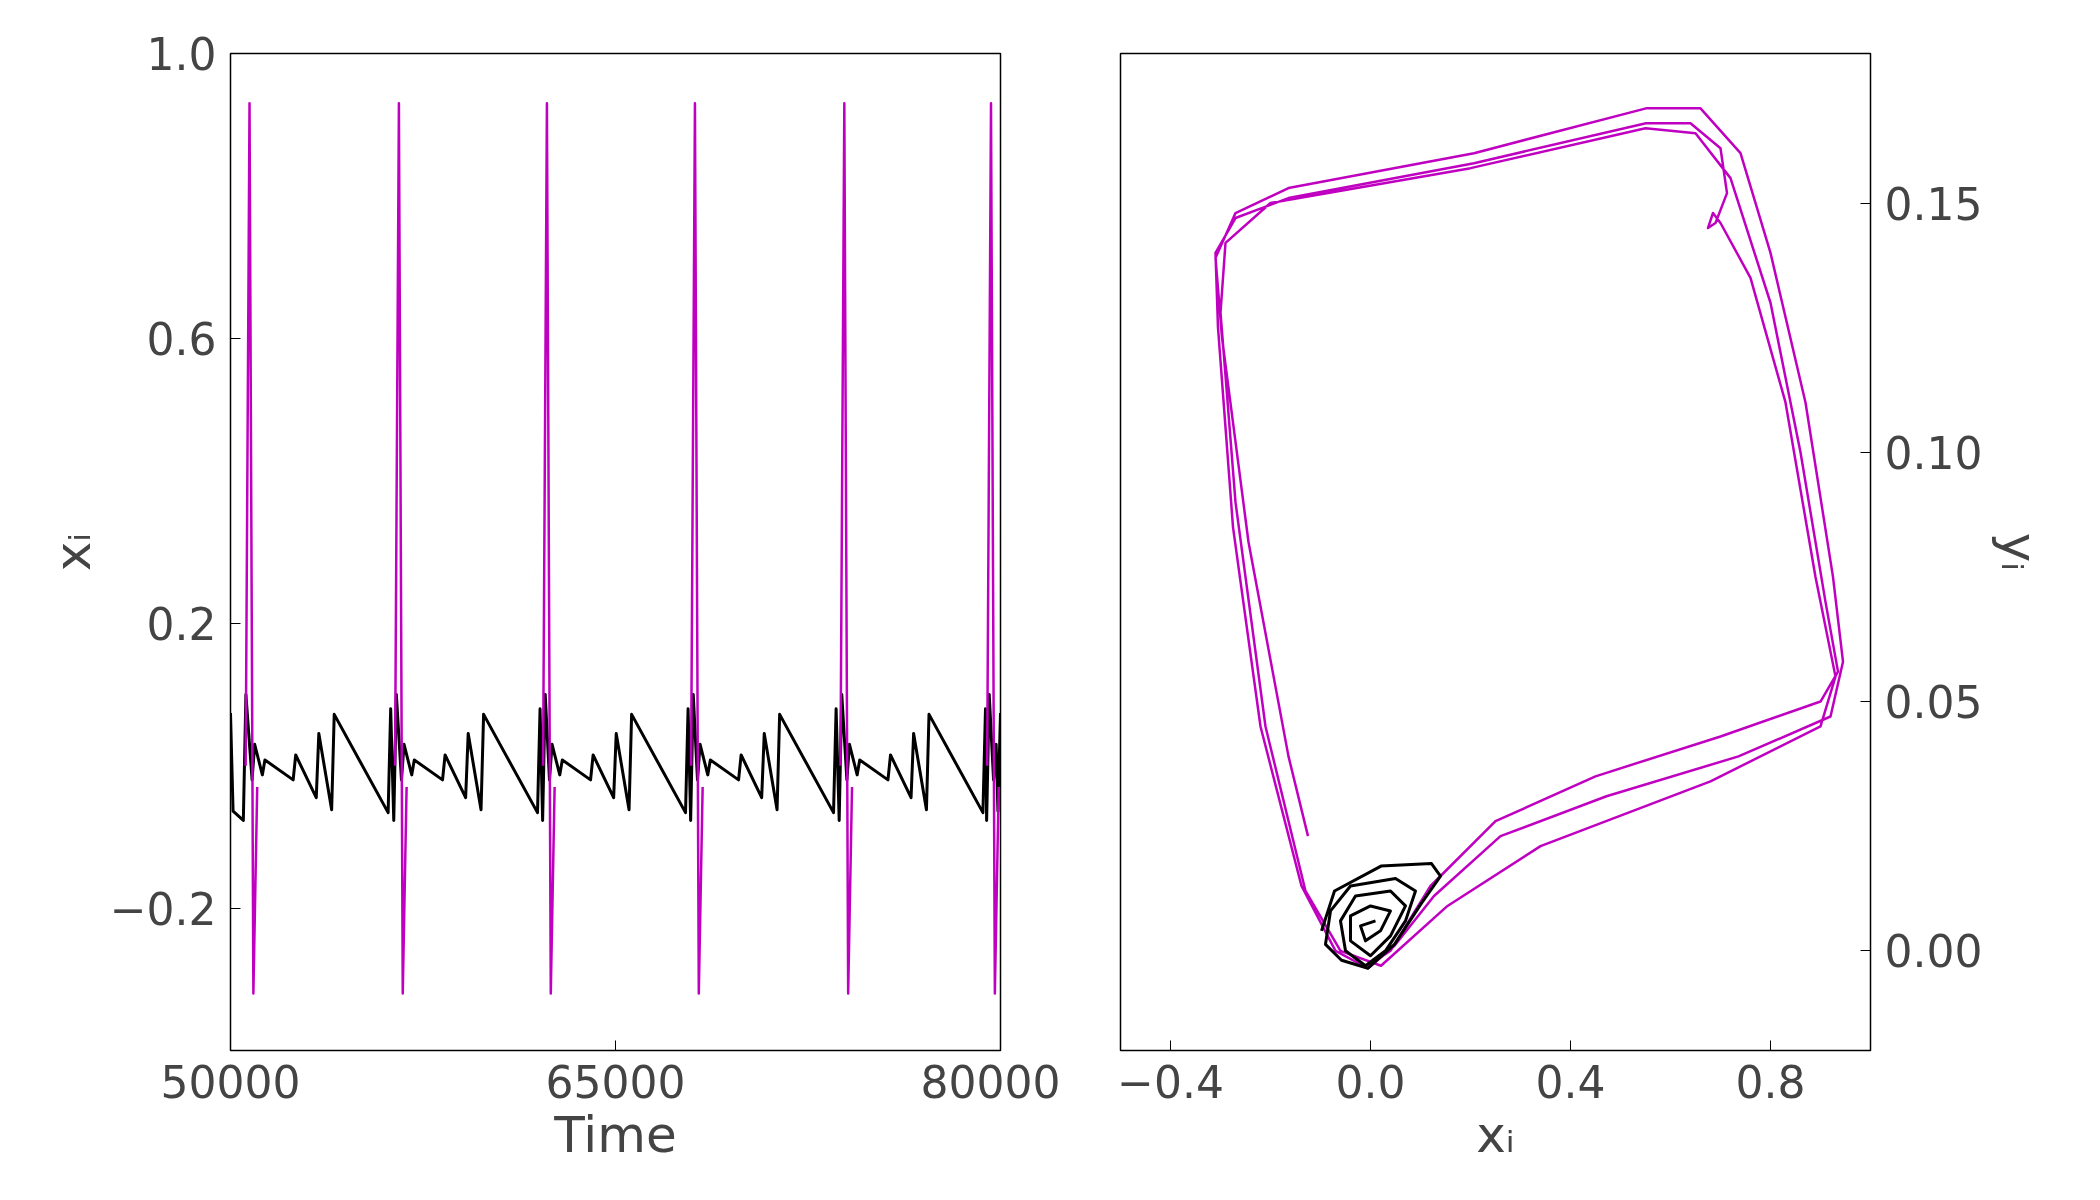  What do you see at coordinates (1933, 703) in the screenshot?
I see `y2-tick-label: 0.05` at bounding box center [1933, 703].